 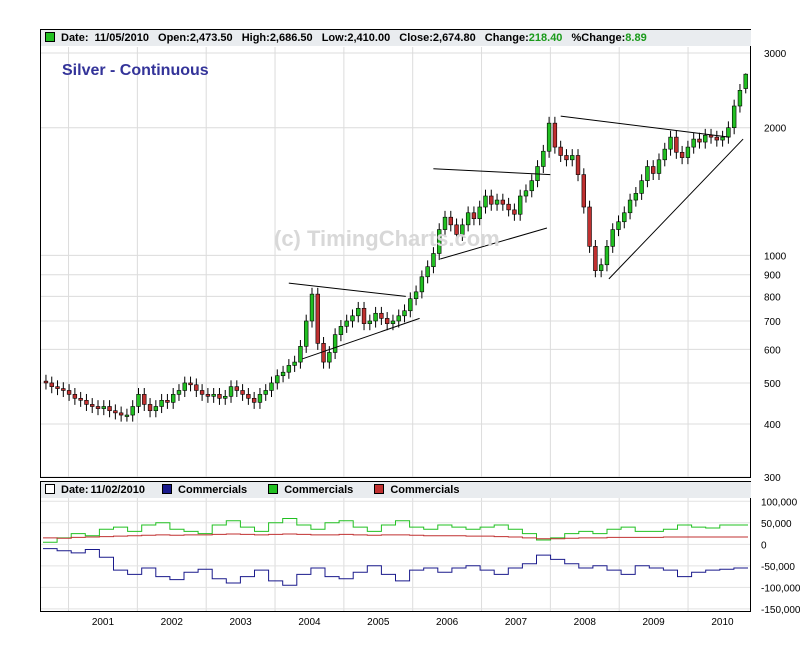 I want to click on price-tick-label: 600, so click(x=772, y=350).